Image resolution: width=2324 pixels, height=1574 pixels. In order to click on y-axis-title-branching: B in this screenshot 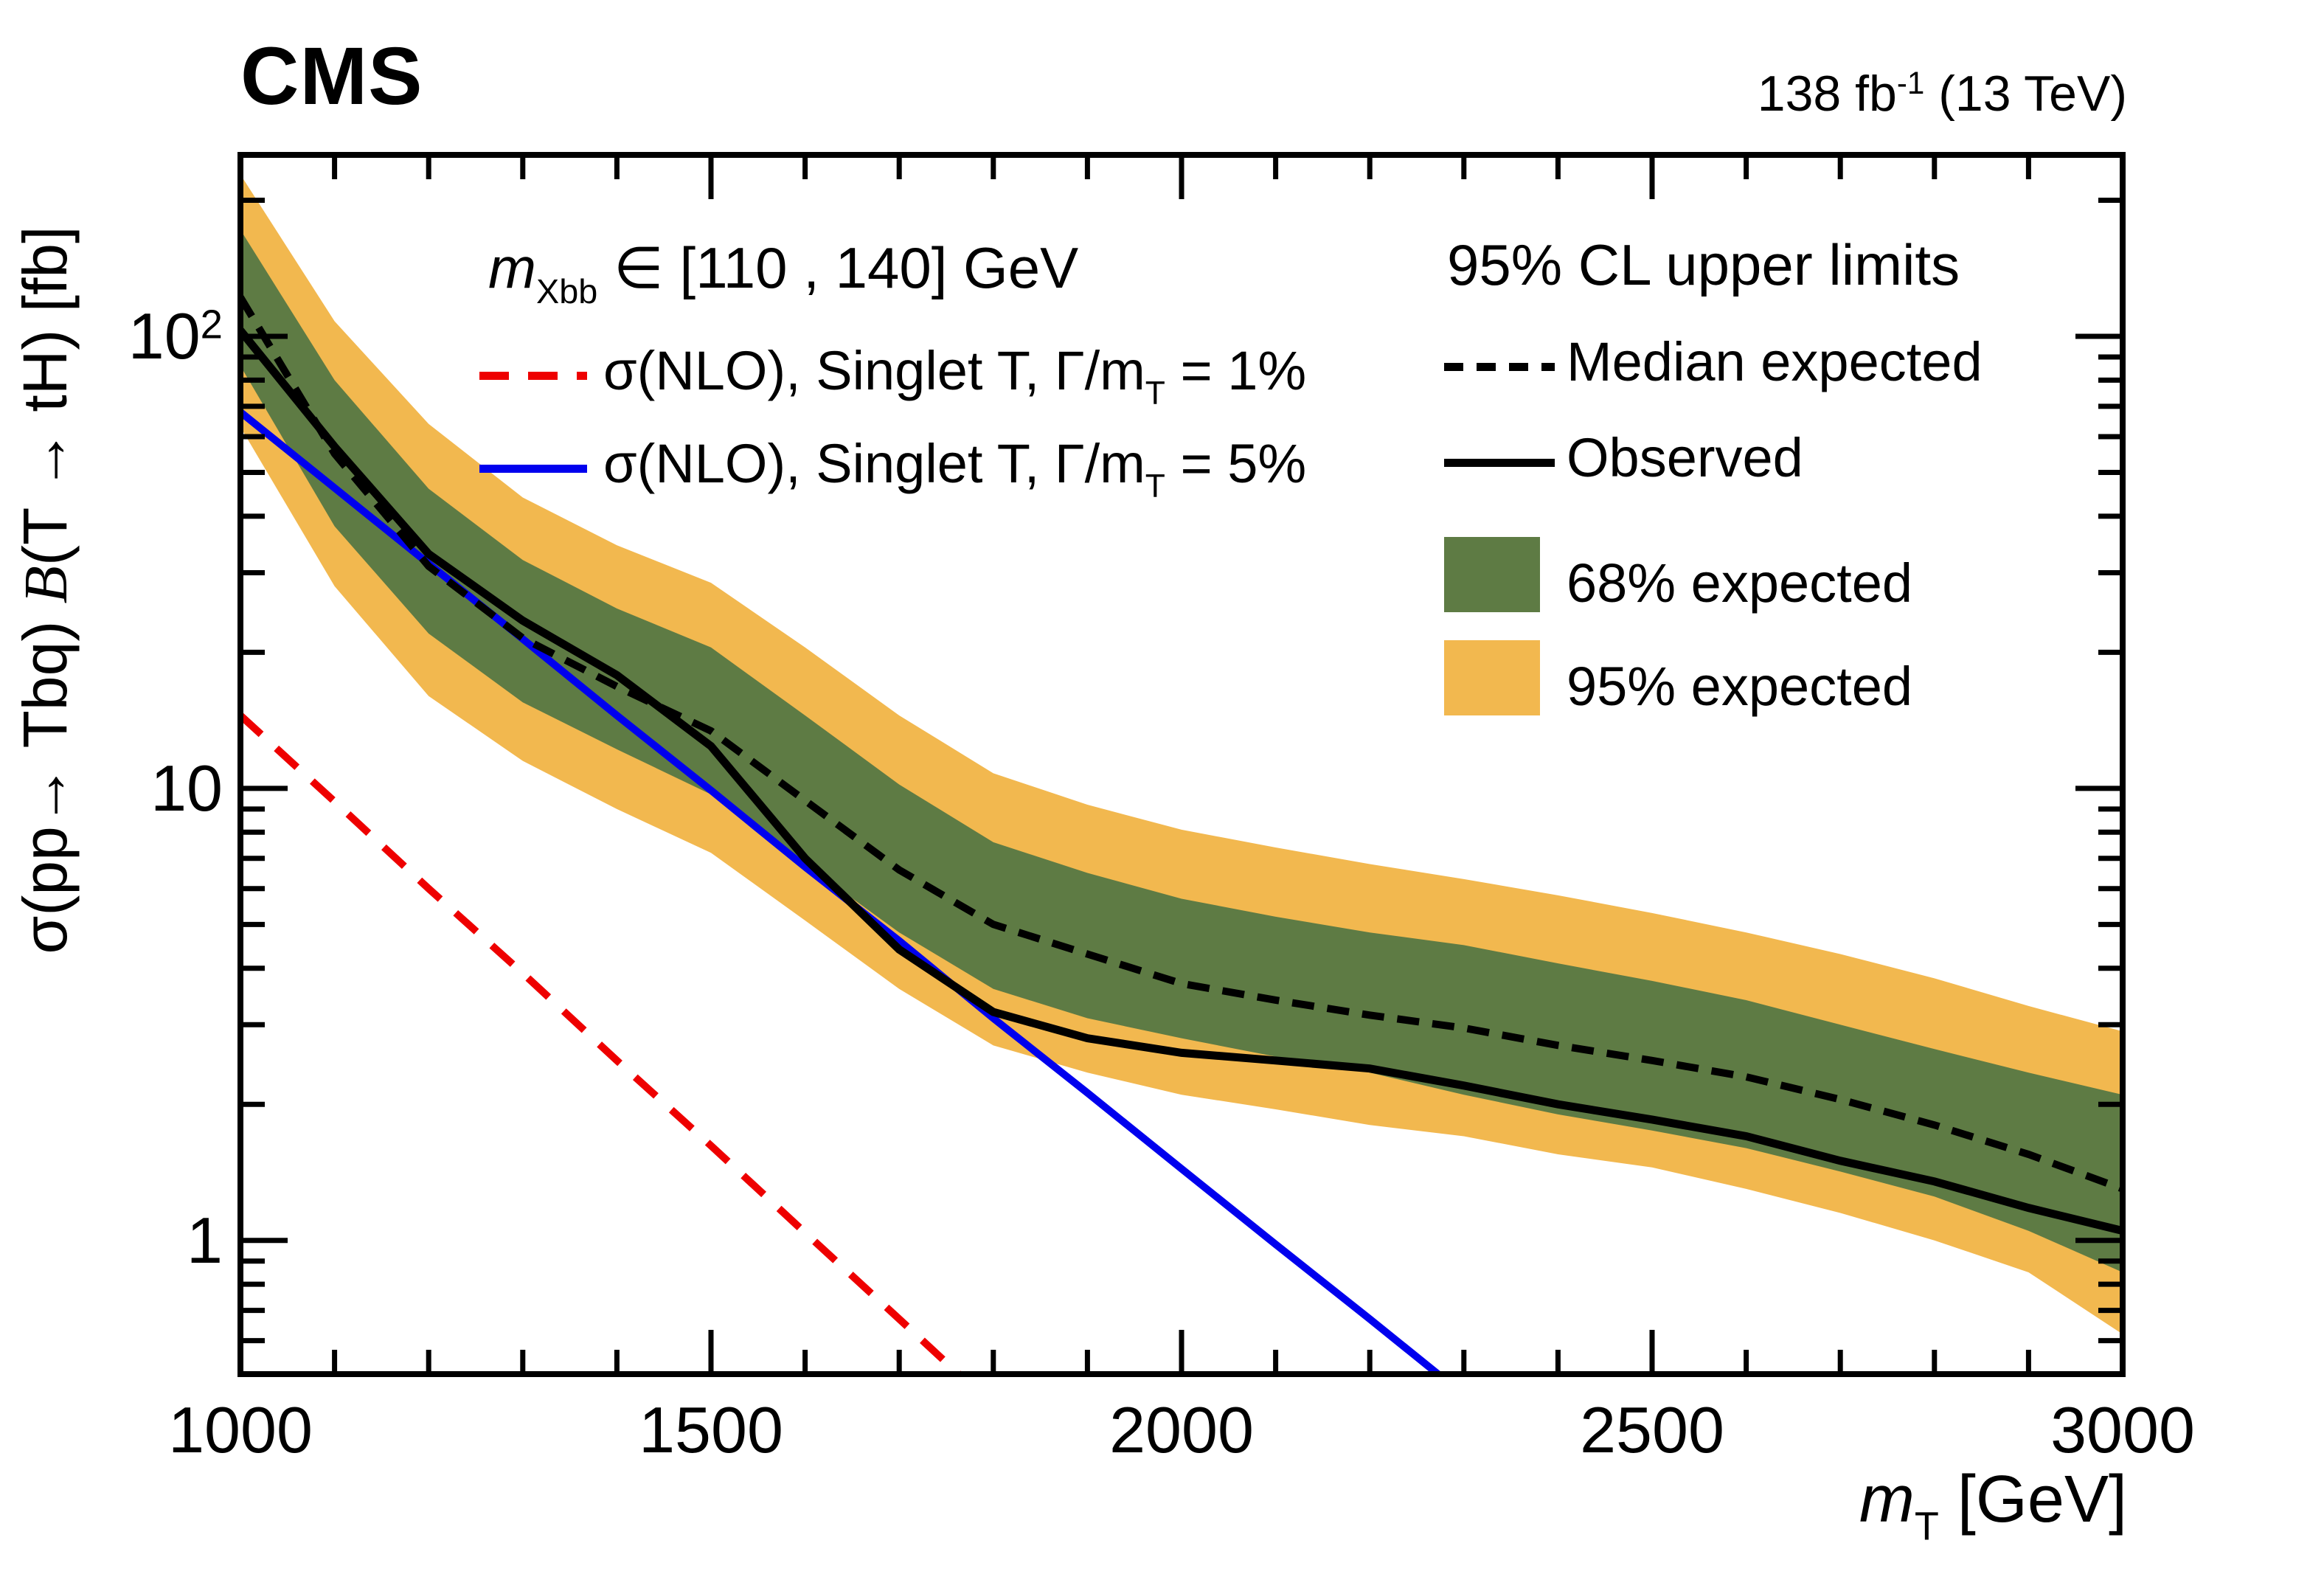, I will do `click(46, 585)`.